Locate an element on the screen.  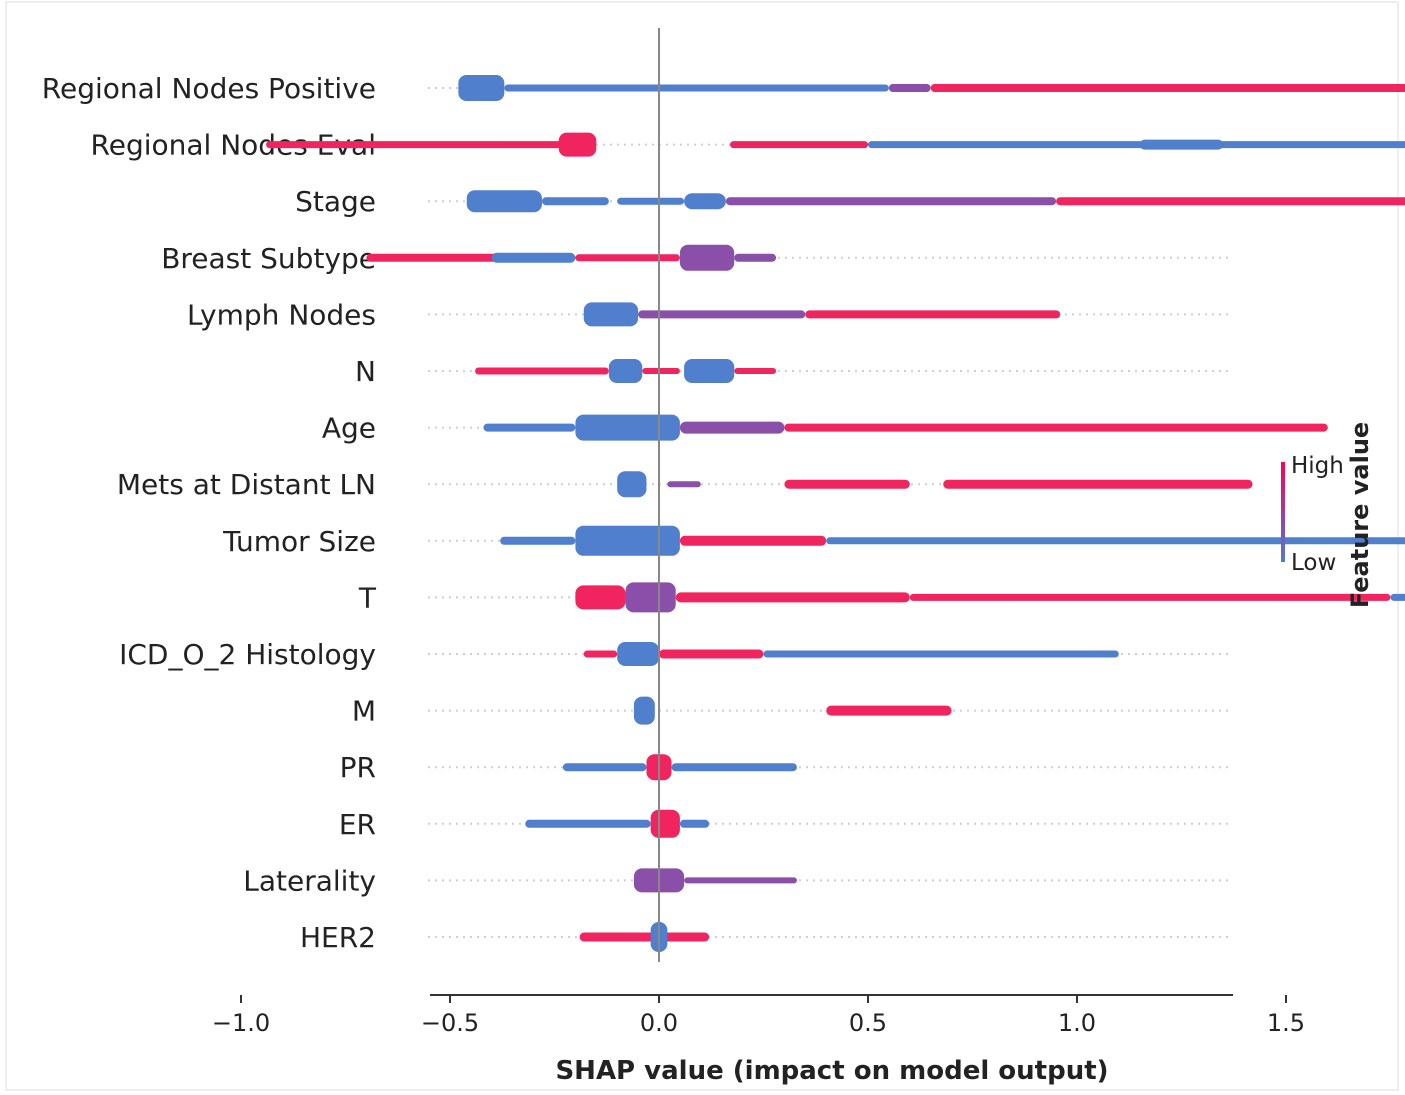
feature-label: Regional Nodes Positive is located at coordinates (209, 88).